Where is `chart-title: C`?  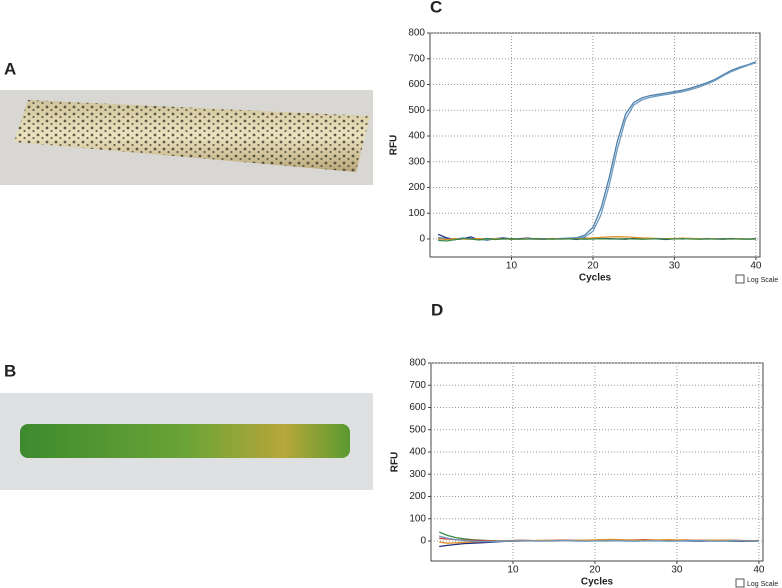 chart-title: C is located at coordinates (436, 8).